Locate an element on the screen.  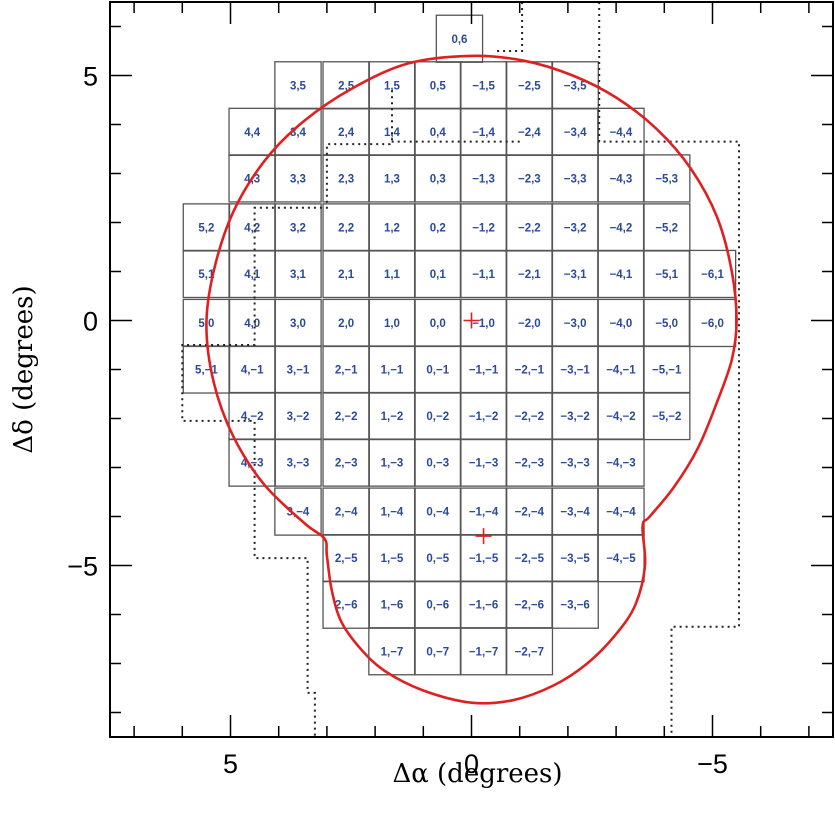
field-tile: 1,−1 is located at coordinates (392, 369).